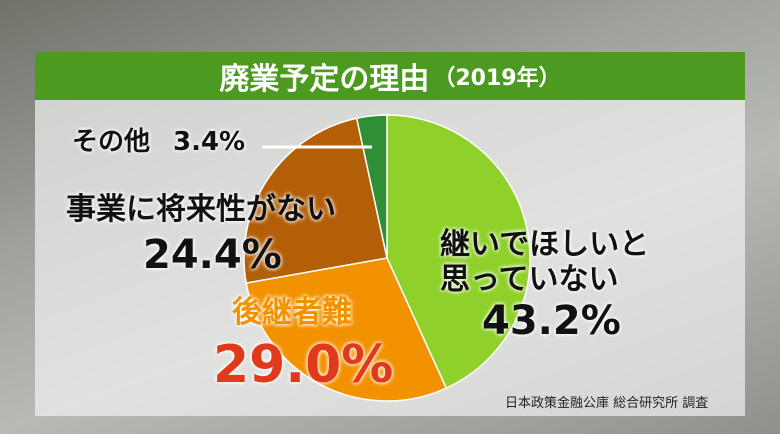 Image resolution: width=780 pixels, height=434 pixels. I want to click on chart-subtitle: （2019年）, so click(497, 78).